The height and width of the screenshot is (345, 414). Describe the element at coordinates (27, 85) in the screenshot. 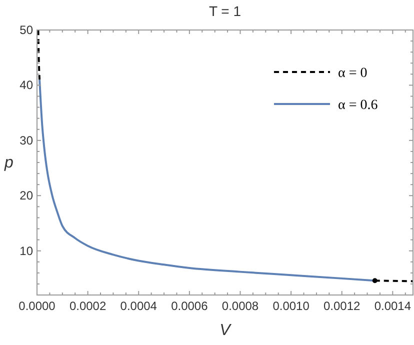

I see `y-tick-label: 40` at that location.